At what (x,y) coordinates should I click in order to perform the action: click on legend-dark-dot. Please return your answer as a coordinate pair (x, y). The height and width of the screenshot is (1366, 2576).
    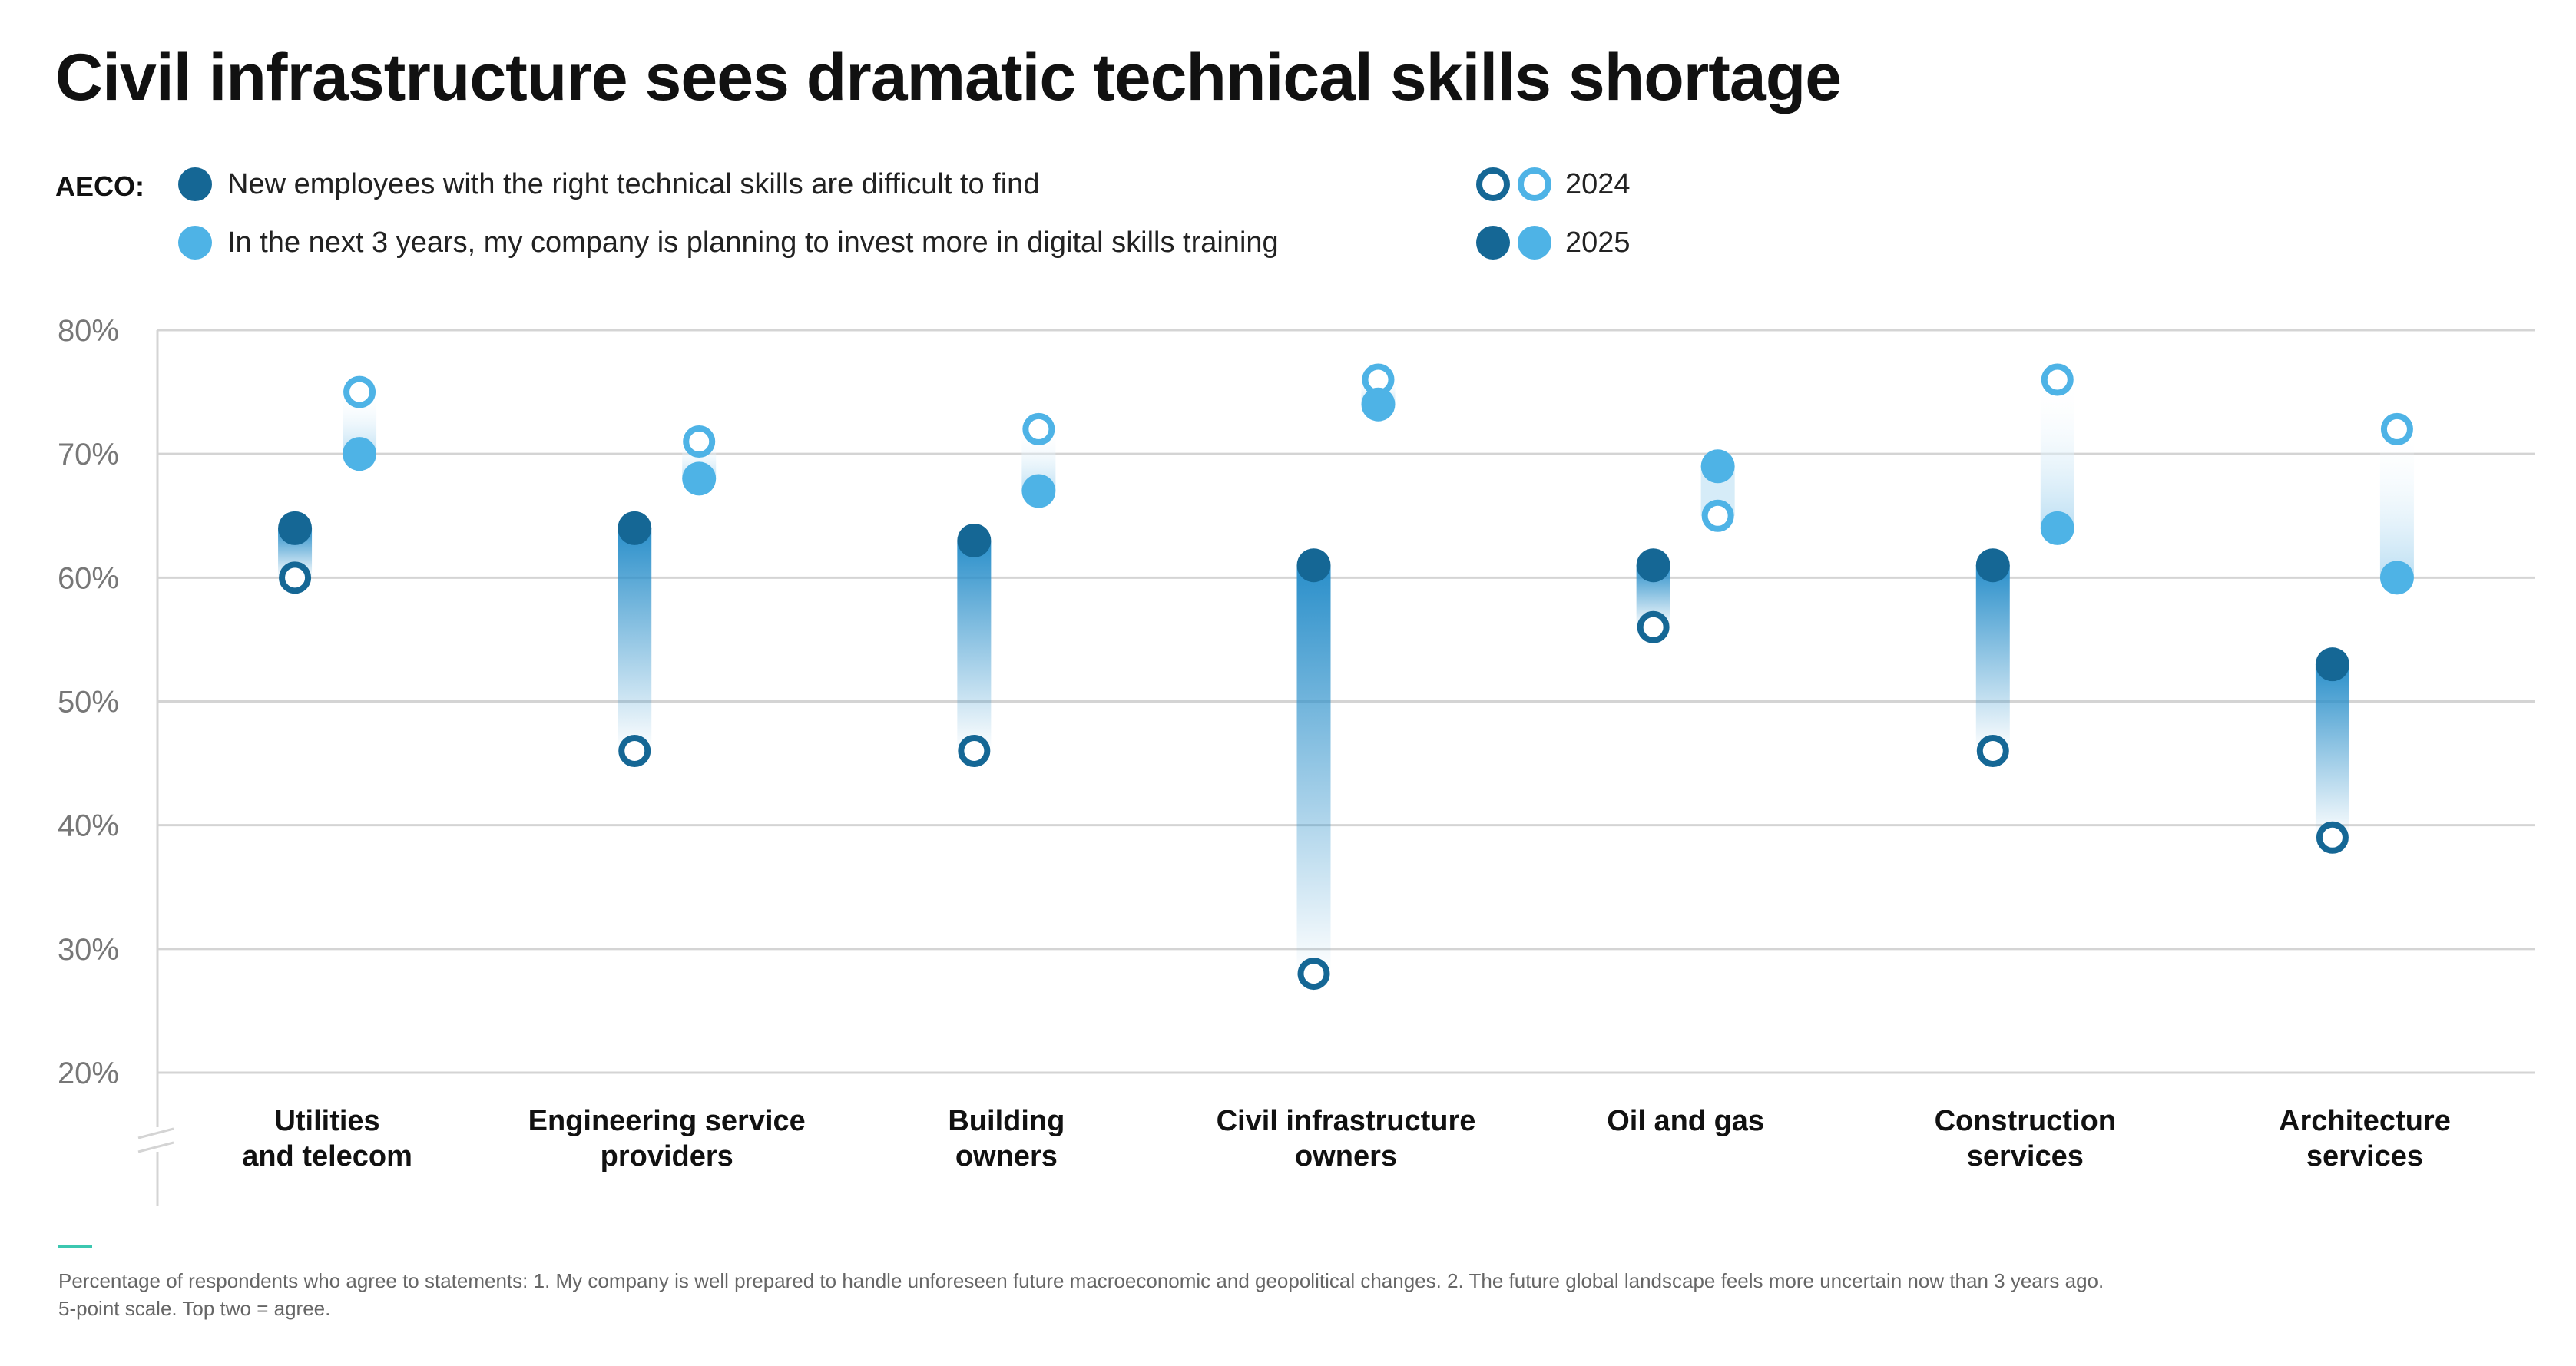
    Looking at the image, I should click on (195, 184).